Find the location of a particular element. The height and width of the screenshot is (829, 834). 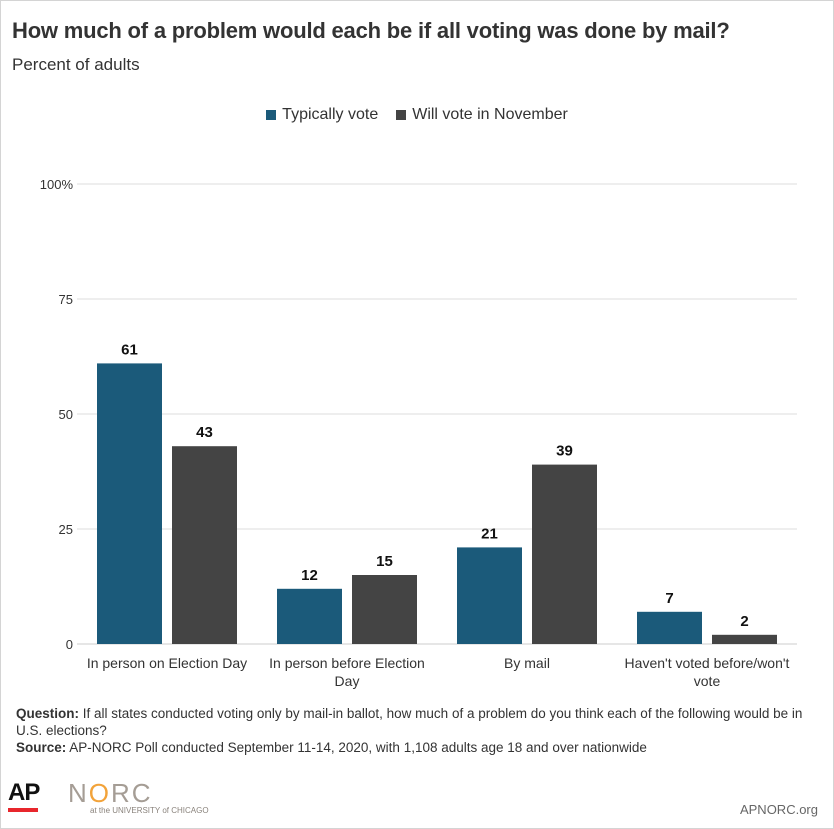

y-tick-label: 25 is located at coordinates (66, 529).